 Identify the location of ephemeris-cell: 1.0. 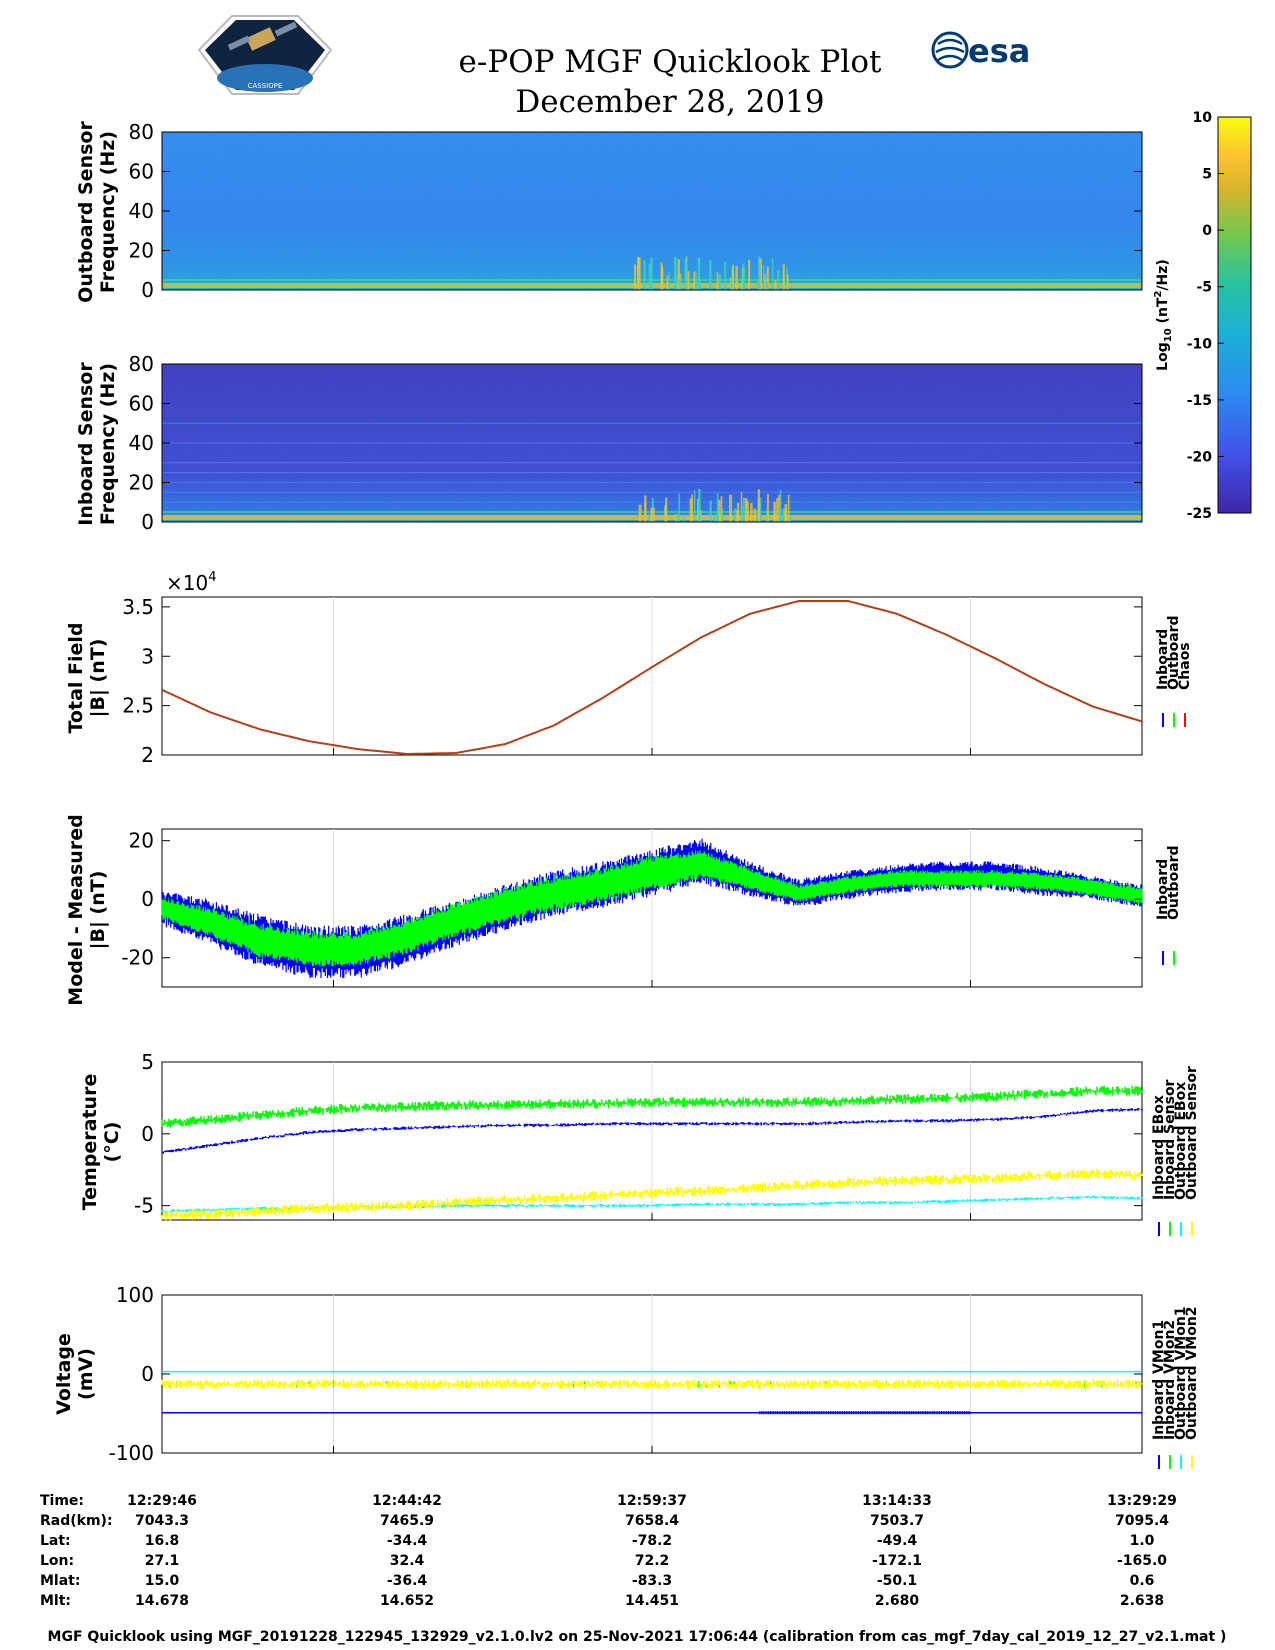
(1142, 1541).